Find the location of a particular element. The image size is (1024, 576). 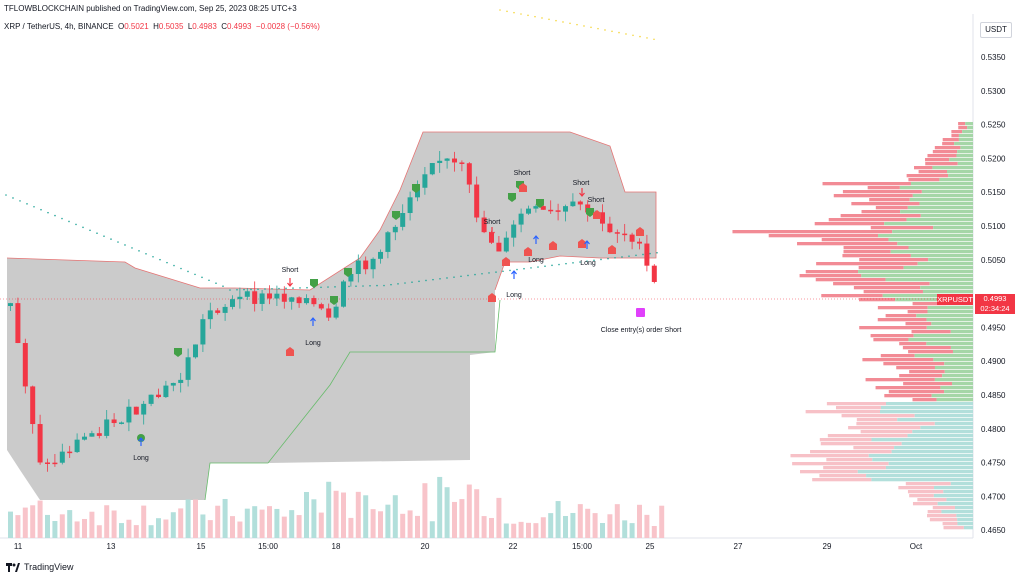

low-value: 0.4983 is located at coordinates (204, 26).